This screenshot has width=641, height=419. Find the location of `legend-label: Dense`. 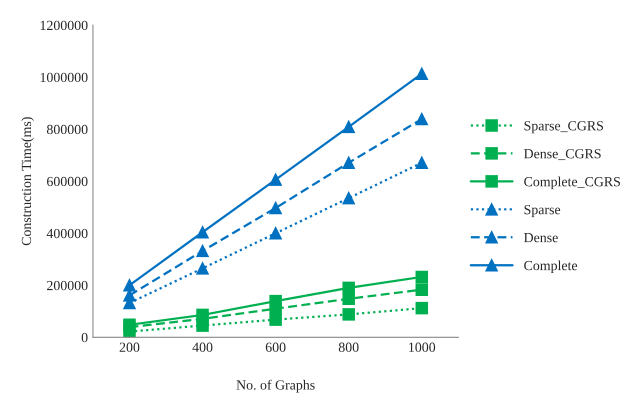

legend-label: Dense is located at coordinates (541, 237).